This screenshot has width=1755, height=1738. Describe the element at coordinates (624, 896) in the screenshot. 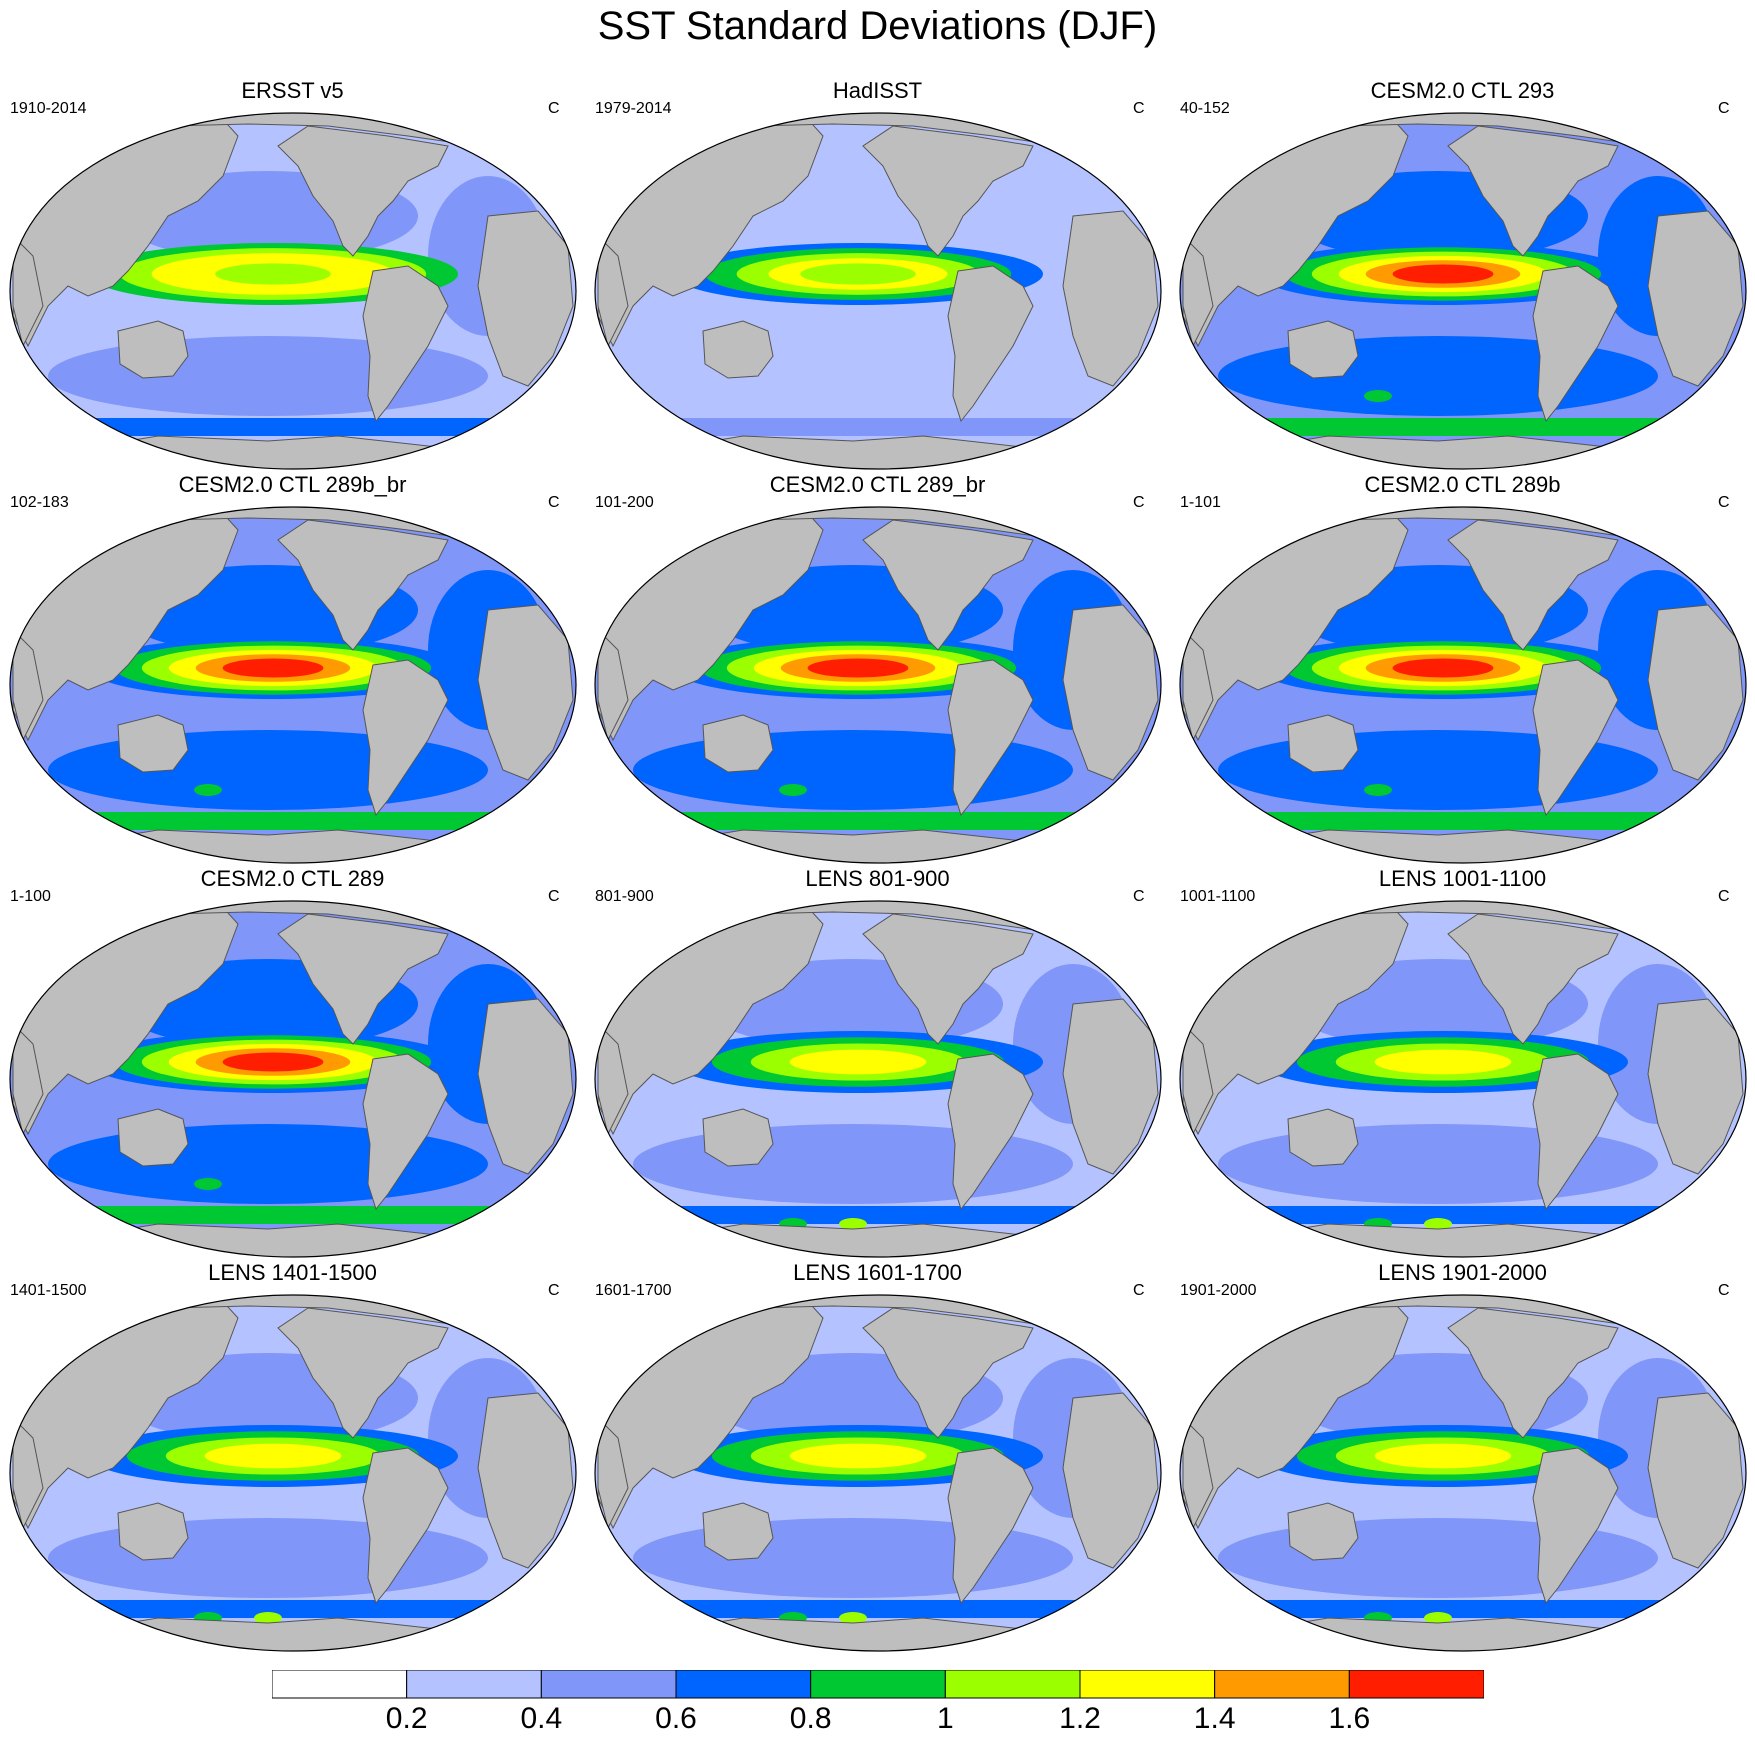

I see `panel-period: 801-900` at that location.